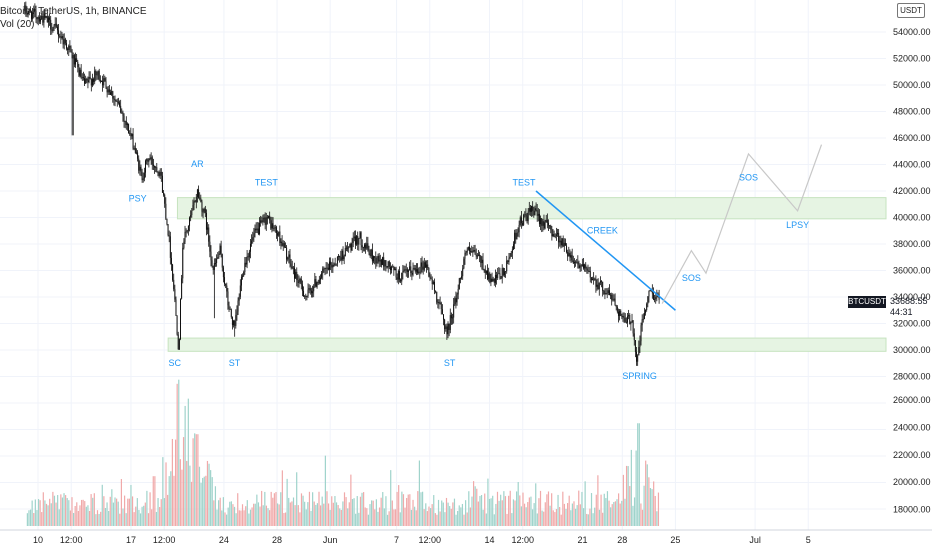 The height and width of the screenshot is (550, 932). Describe the element at coordinates (73, 11) in the screenshot. I see `symbol-title: Bitcoin / TetherUS, 1h, BINANCE` at that location.